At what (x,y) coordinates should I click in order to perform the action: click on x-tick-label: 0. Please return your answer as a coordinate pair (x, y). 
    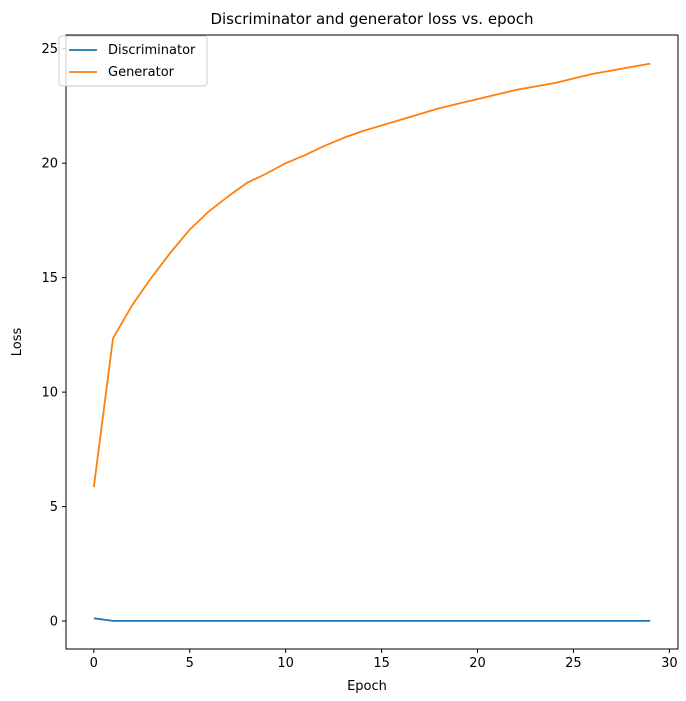
    Looking at the image, I should click on (94, 663).